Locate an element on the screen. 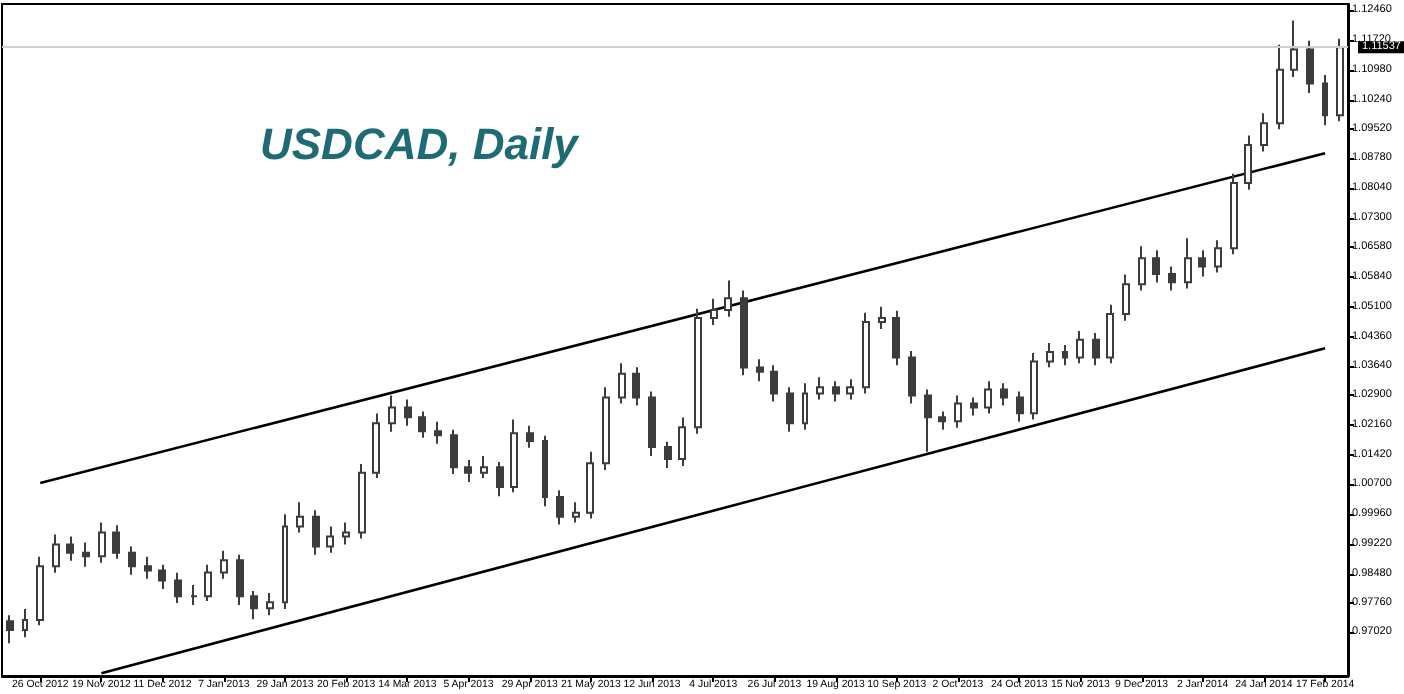 This screenshot has height=694, width=1404. text: USDCAD, Daily is located at coordinates (421, 144).